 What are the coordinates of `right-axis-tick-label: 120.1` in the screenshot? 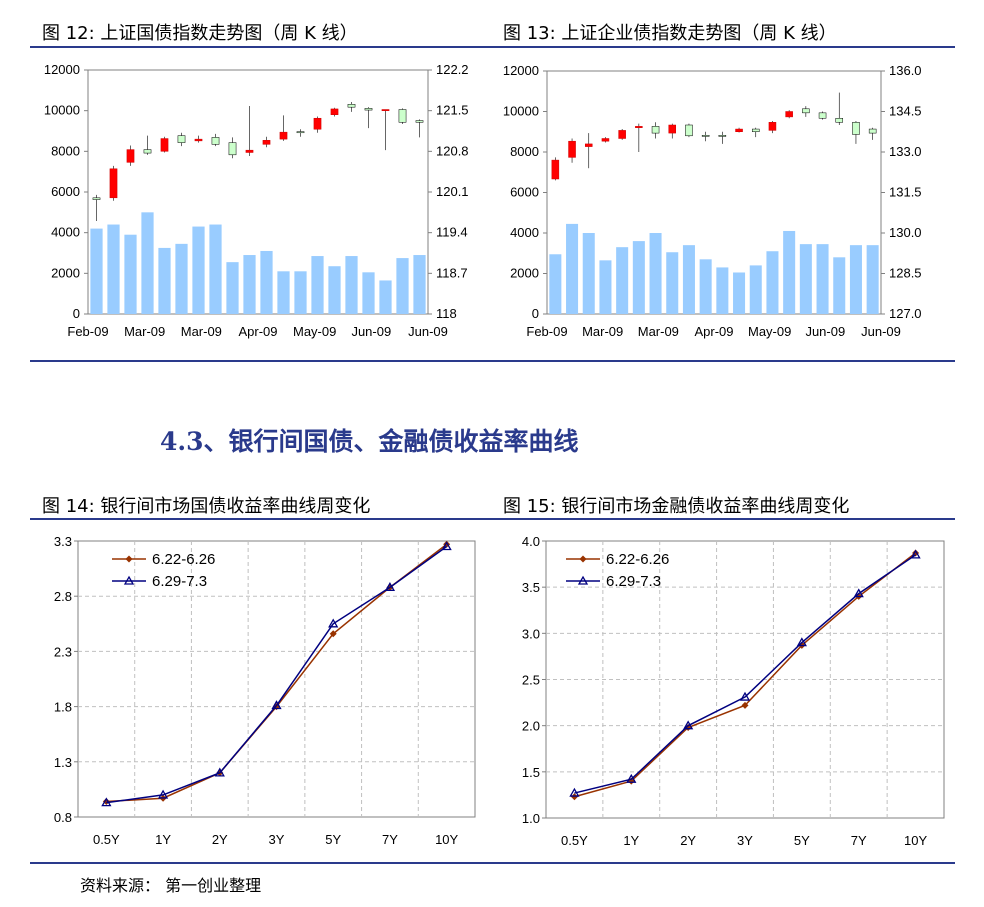 It's located at (452, 191).